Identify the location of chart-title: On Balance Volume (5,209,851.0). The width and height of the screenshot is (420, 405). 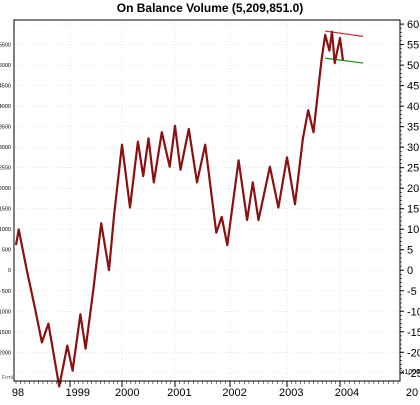
(210, 8).